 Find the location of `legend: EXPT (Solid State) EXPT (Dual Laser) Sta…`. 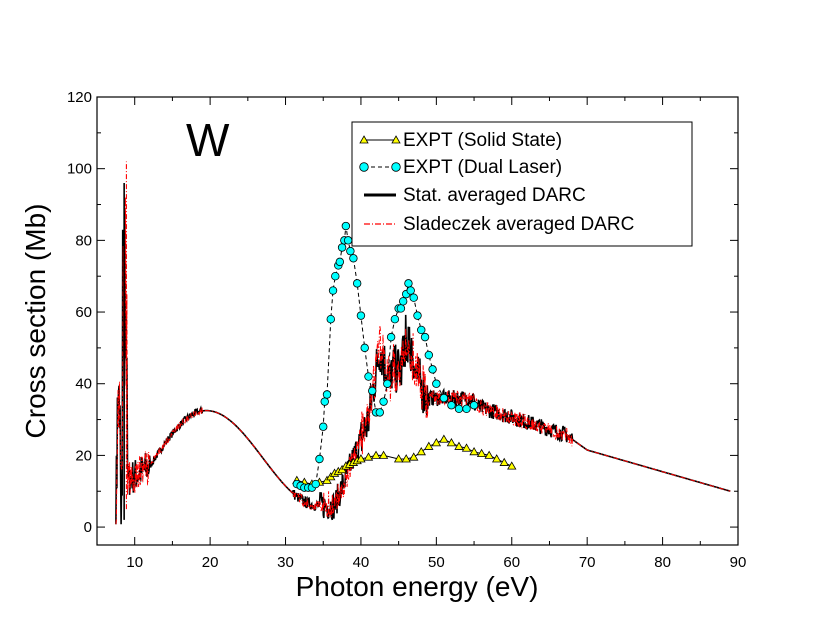

legend: EXPT (Solid State) EXPT (Dual Laser) Sta… is located at coordinates (522, 184).